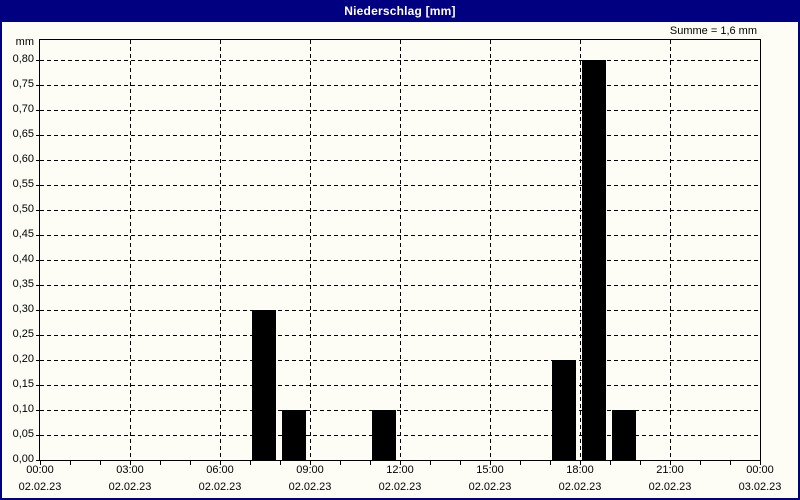  I want to click on y-axis-tick-label: 0,30, so click(23, 309).